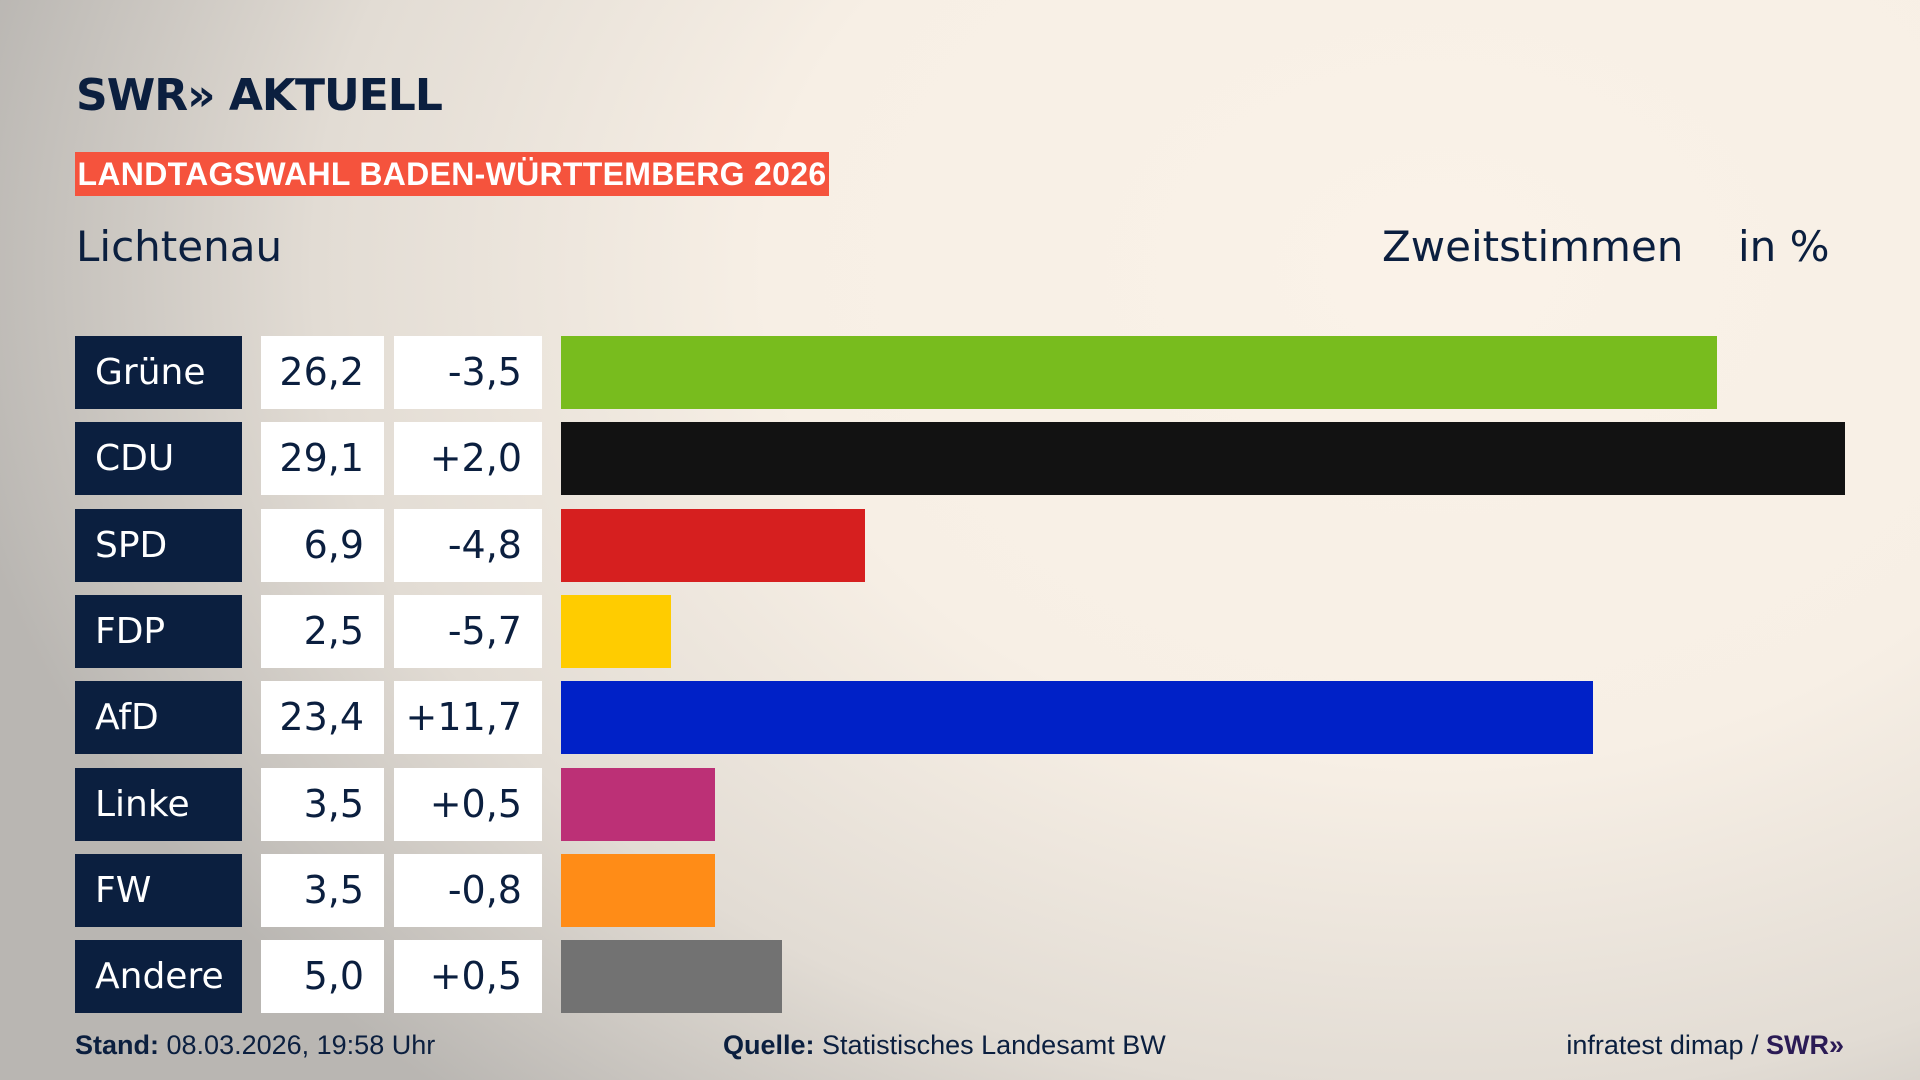 The image size is (1920, 1080). What do you see at coordinates (158, 977) in the screenshot?
I see `party-label: Andere` at bounding box center [158, 977].